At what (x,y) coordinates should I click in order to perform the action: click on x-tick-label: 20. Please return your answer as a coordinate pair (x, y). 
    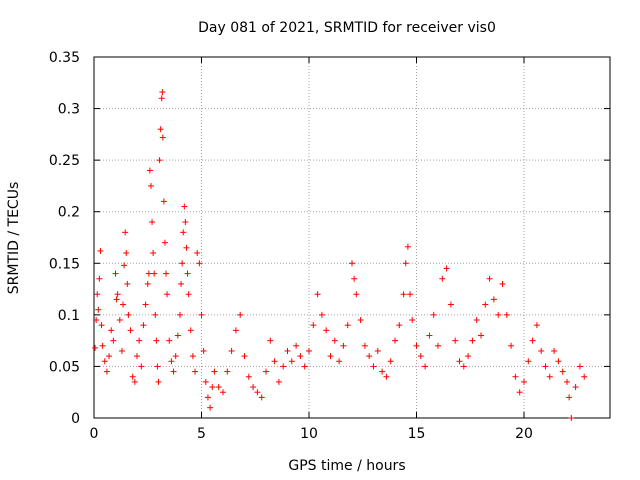
    Looking at the image, I should click on (524, 434).